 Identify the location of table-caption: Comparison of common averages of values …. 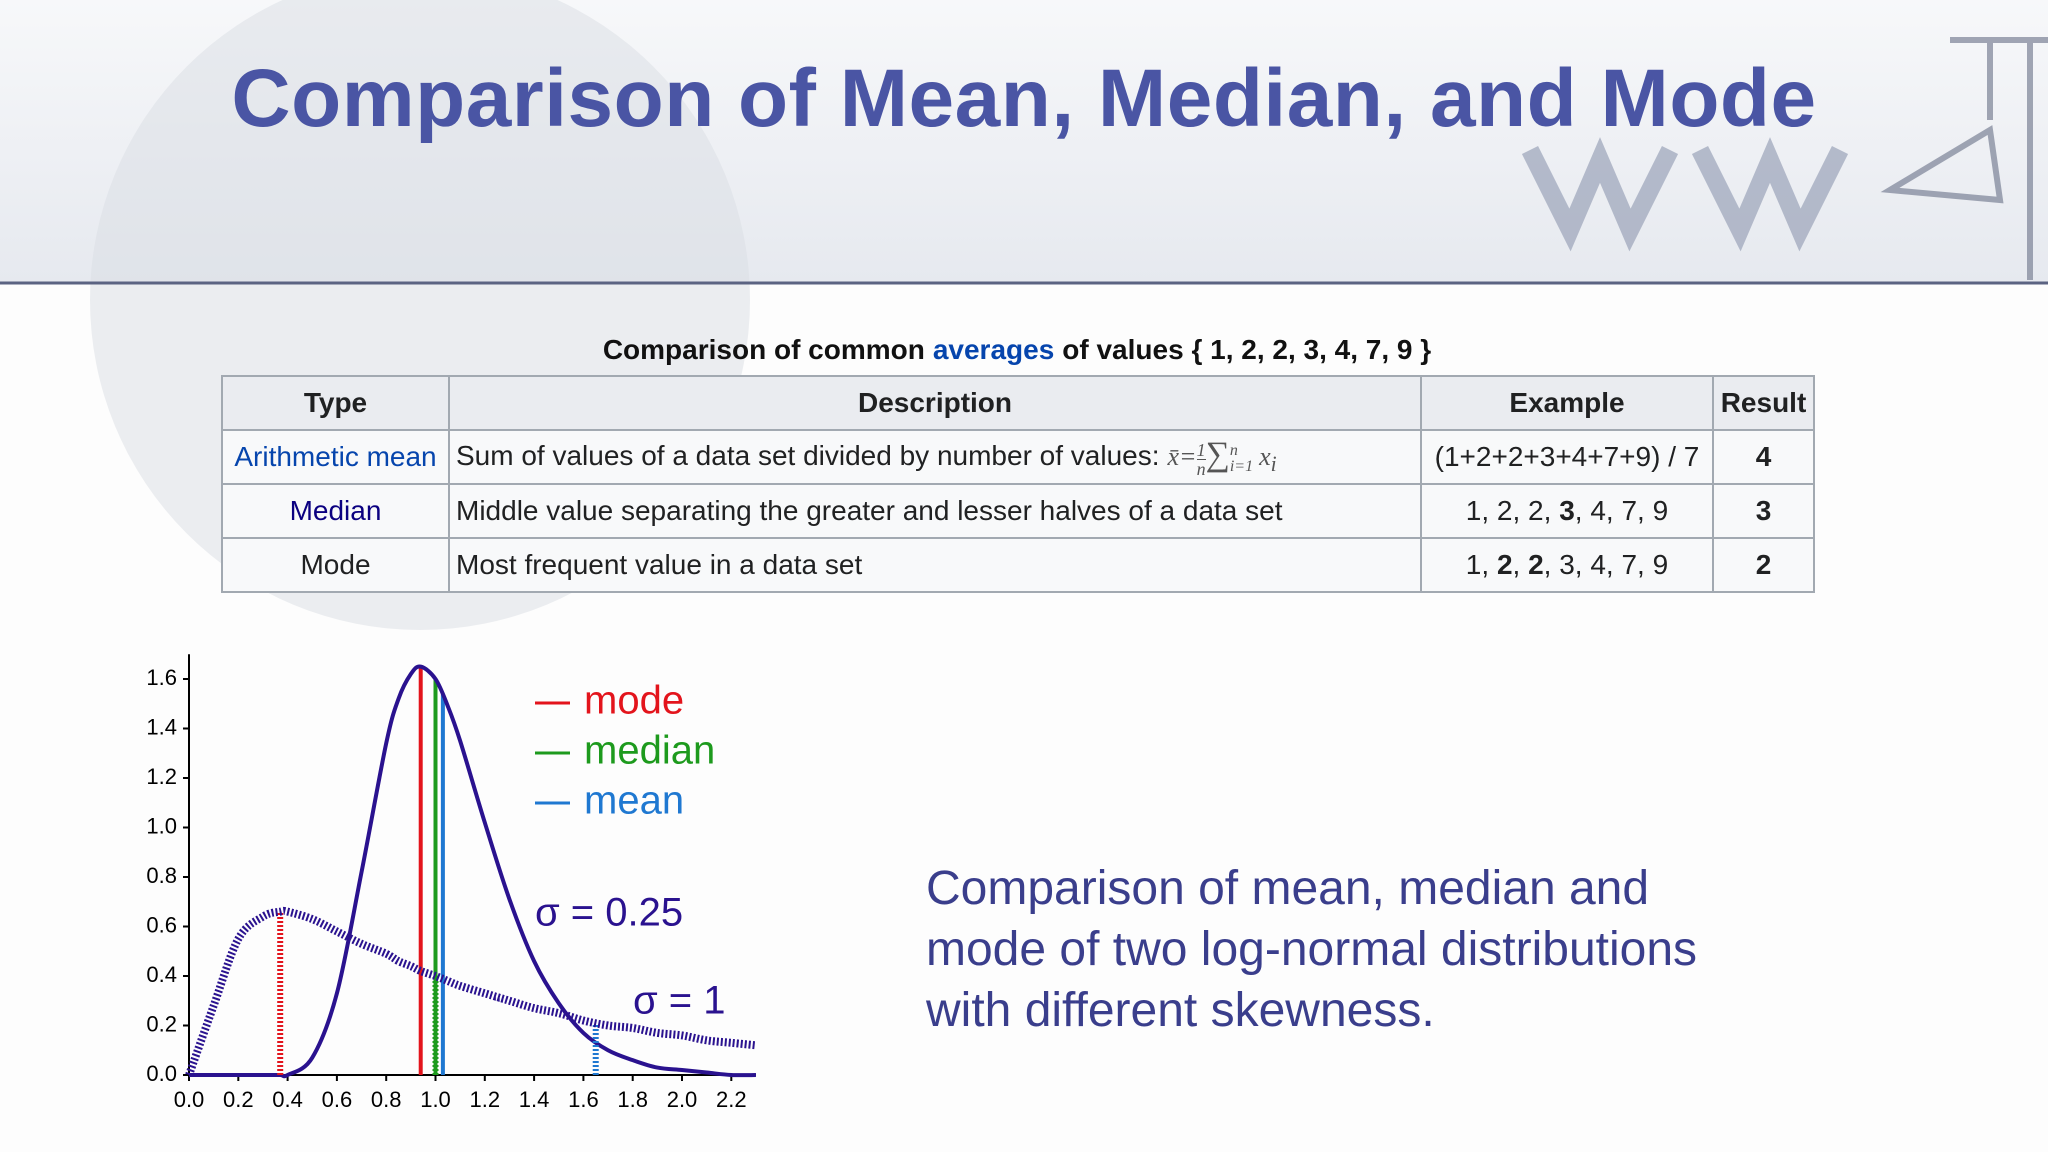
(1017, 350).